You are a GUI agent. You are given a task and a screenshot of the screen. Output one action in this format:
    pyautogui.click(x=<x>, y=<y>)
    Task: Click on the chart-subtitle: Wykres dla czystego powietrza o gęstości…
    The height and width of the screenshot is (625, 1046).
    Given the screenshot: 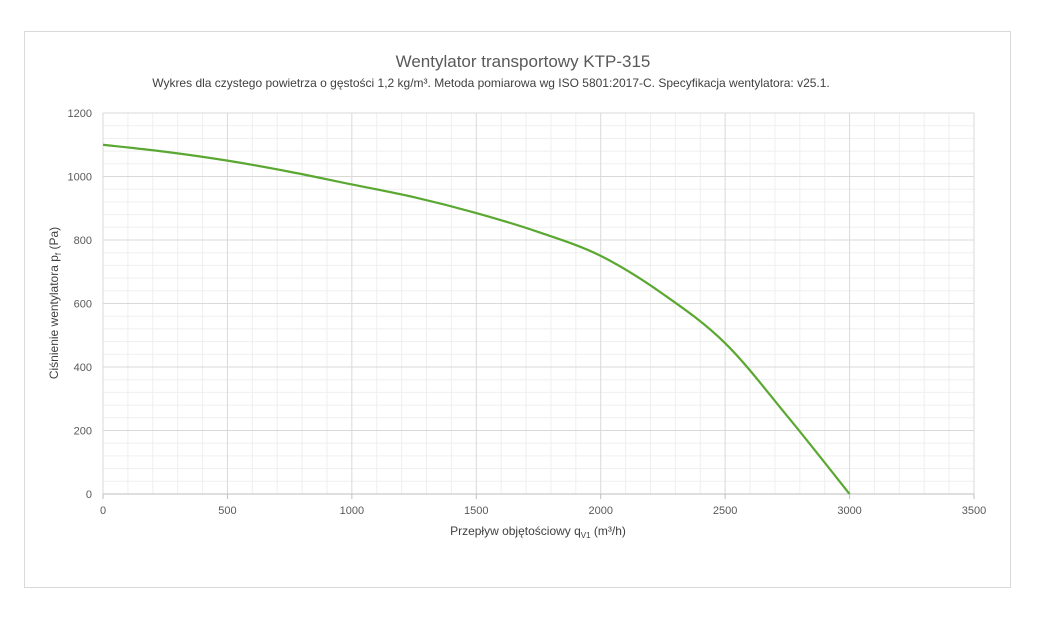 What is the action you would take?
    pyautogui.click(x=491, y=83)
    